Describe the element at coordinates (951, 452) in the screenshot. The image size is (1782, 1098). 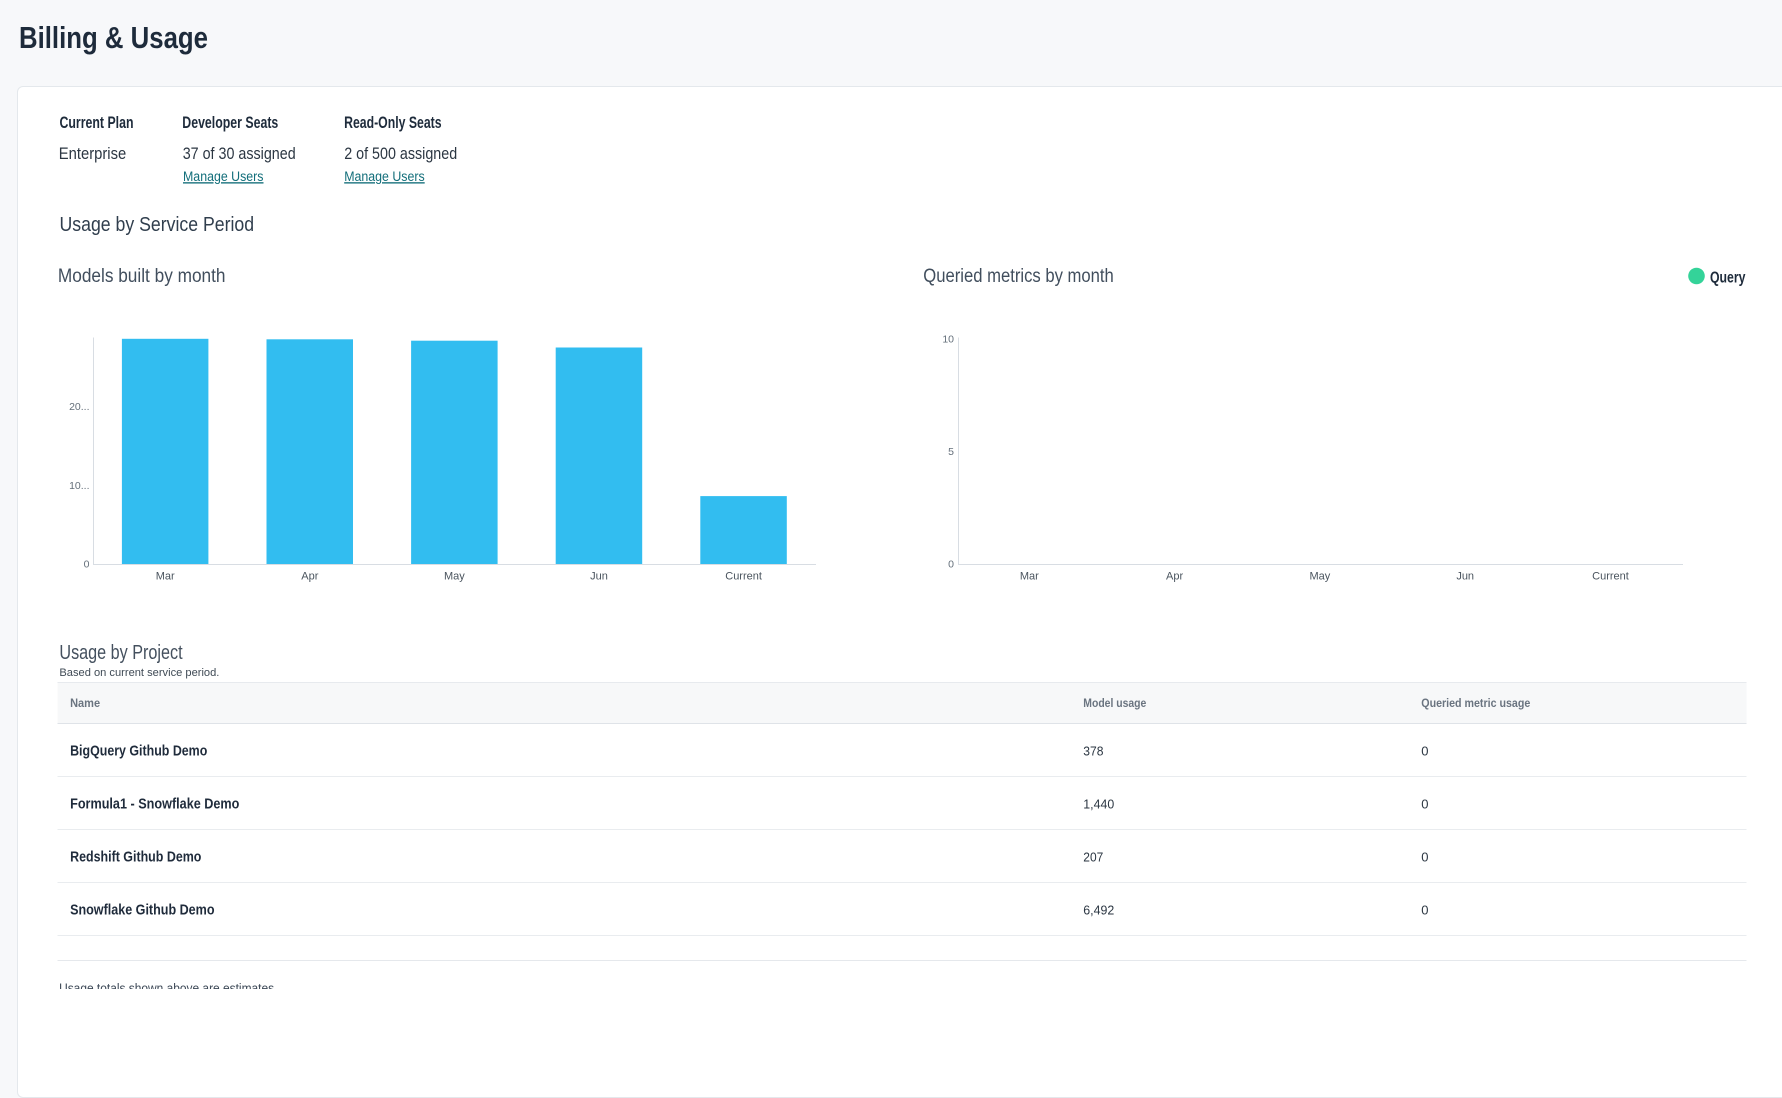
I see `svg-text: 5` at that location.